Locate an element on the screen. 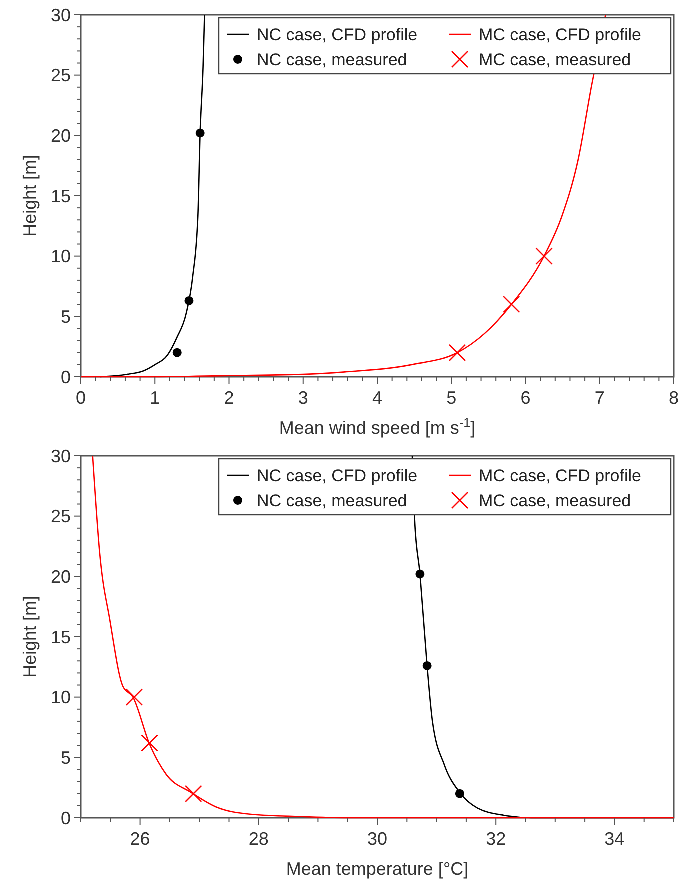 Image resolution: width=690 pixels, height=887 pixels. x-tick-label: 0 is located at coordinates (81, 398).